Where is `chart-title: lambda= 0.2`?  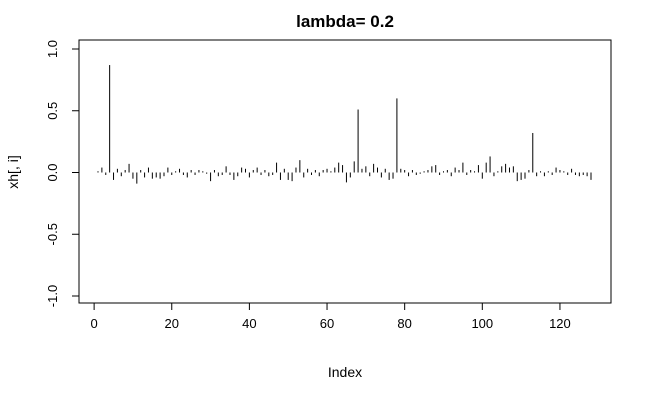
chart-title: lambda= 0.2 is located at coordinates (345, 21).